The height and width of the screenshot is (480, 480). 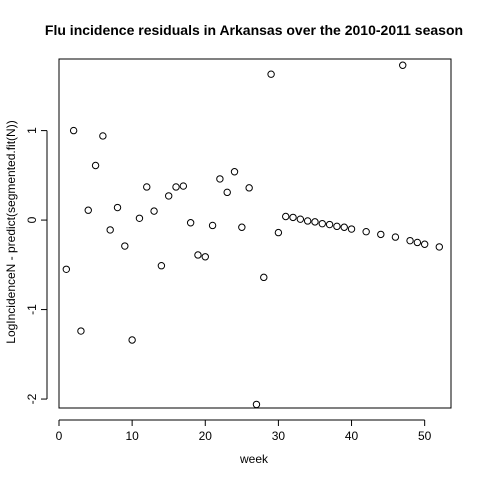 I want to click on y-tick-label: -1, so click(x=32, y=309).